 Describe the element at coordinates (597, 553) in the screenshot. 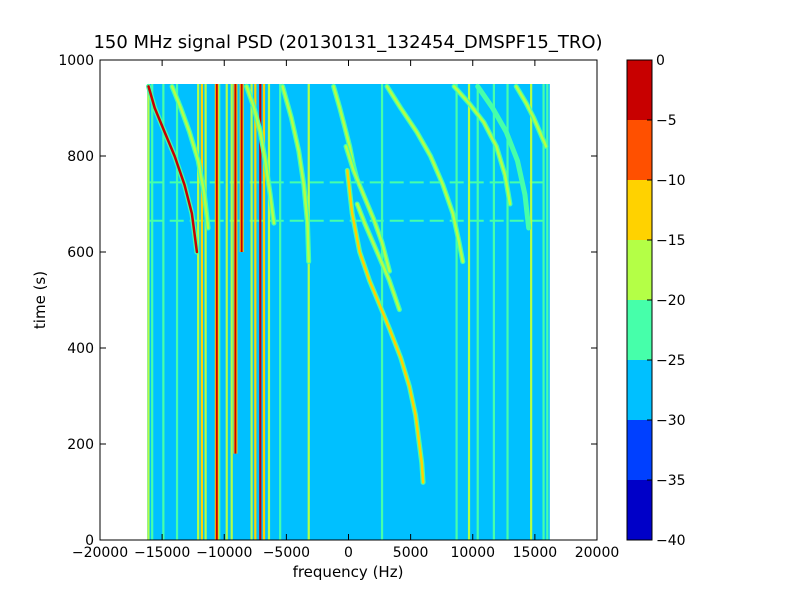

I see `x-tick-label: 20000` at that location.